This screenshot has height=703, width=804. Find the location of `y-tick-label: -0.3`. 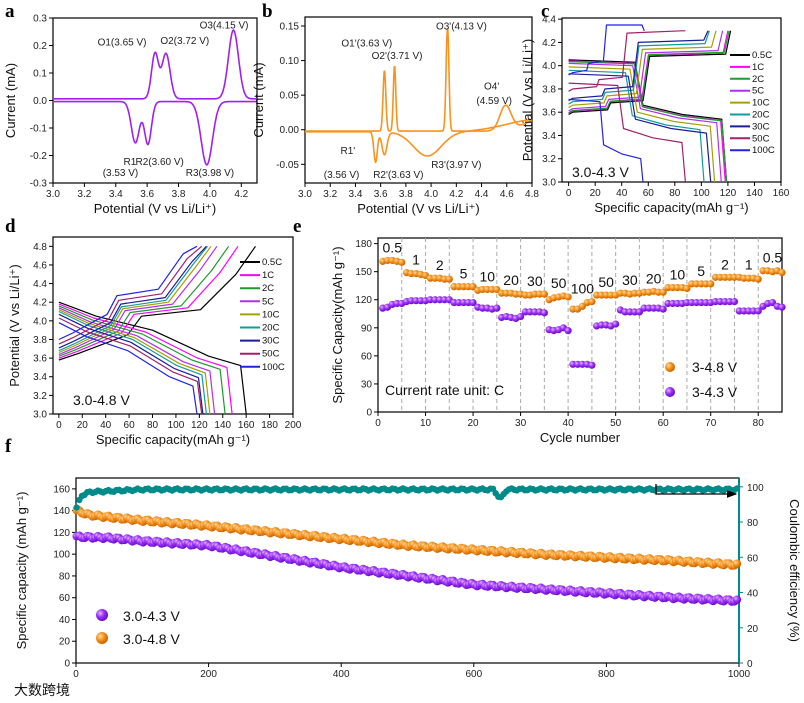

y-tick-label: -0.3 is located at coordinates (39, 184).